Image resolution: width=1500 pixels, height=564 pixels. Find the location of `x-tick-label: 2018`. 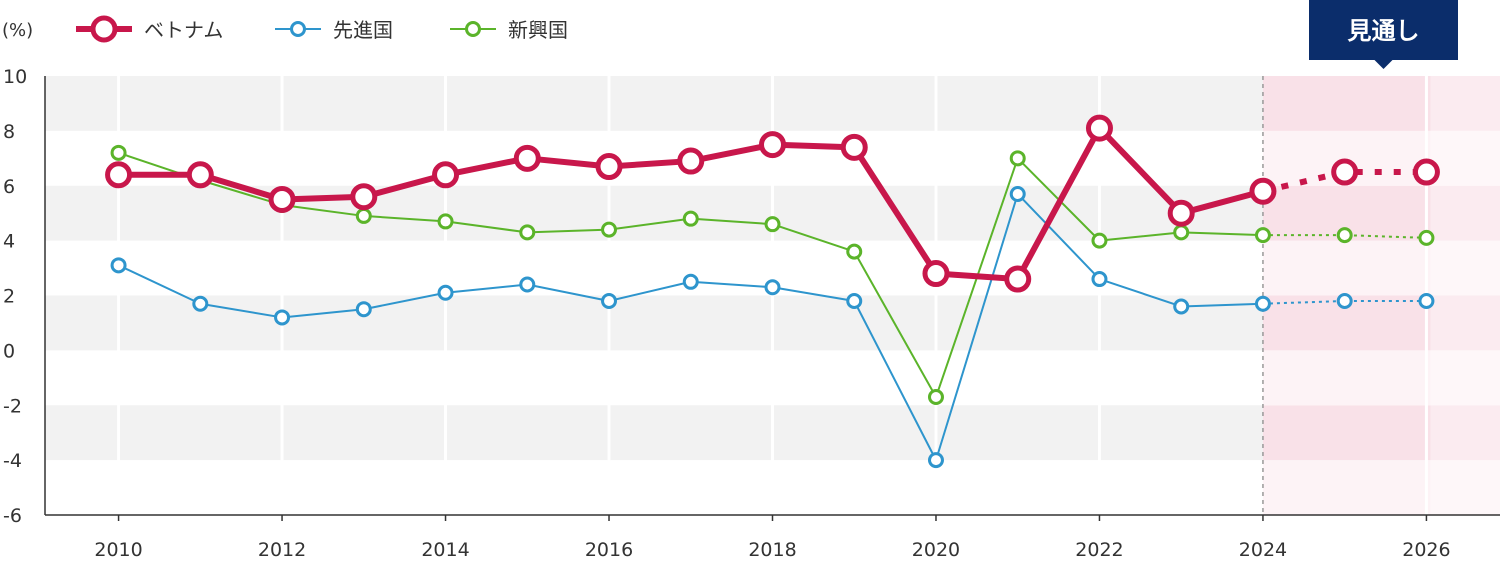

x-tick-label: 2018 is located at coordinates (772, 550).